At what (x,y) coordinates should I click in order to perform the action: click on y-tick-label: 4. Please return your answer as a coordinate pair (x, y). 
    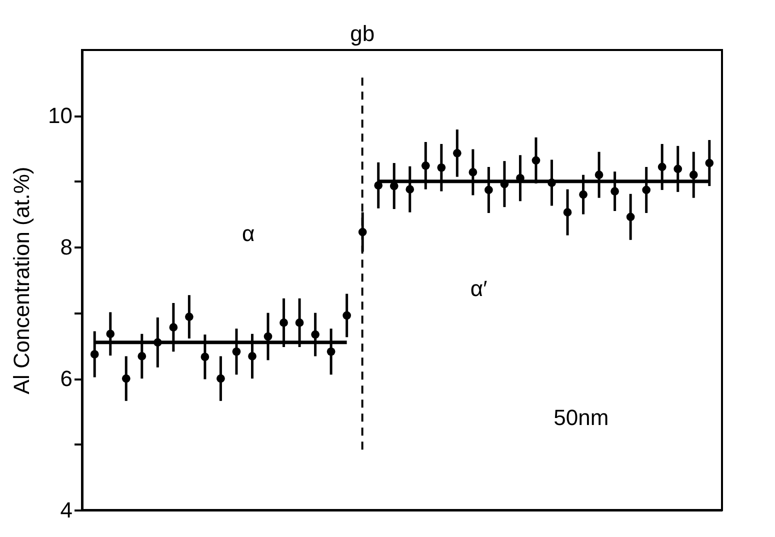
    Looking at the image, I should click on (66, 510).